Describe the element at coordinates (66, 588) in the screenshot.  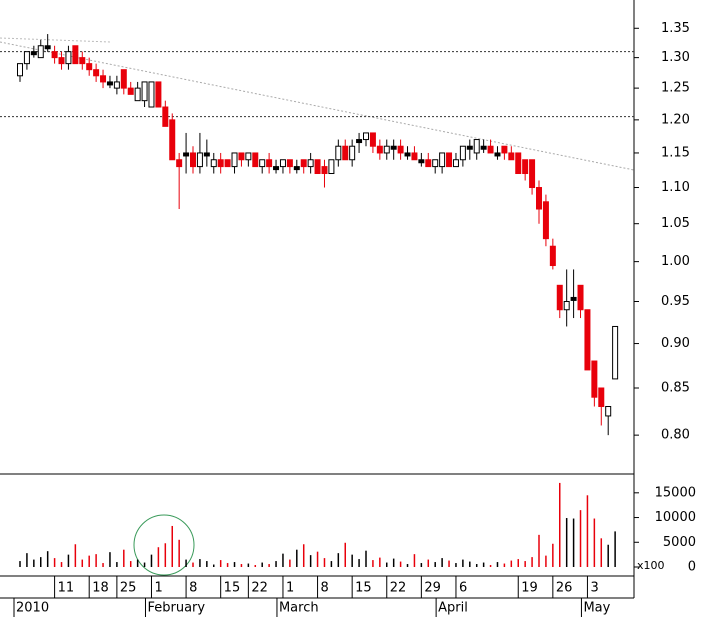
I see `x-tick-label: 11` at that location.